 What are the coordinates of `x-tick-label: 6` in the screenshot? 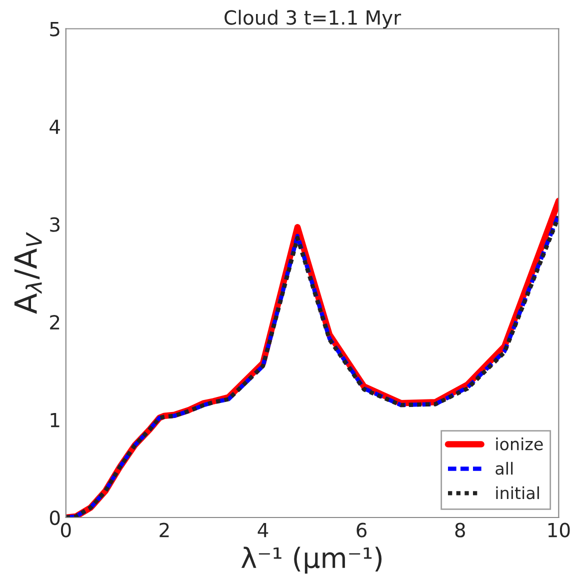 It's located at (361, 530).